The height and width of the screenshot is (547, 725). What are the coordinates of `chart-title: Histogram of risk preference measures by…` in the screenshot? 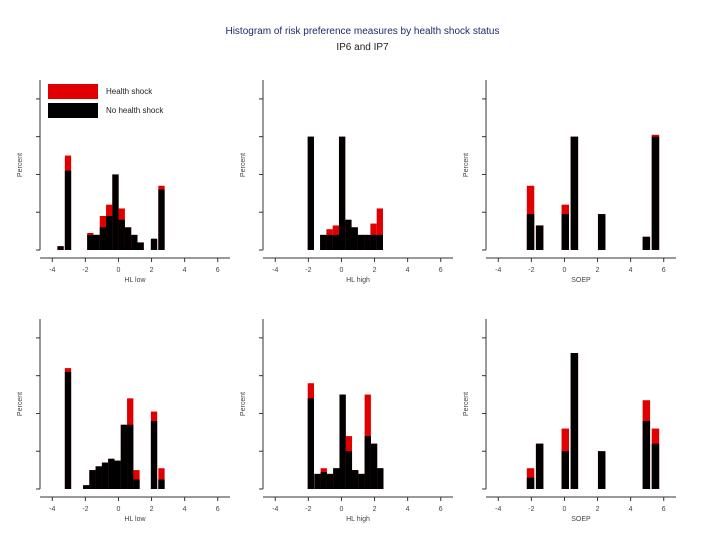 It's located at (362, 31).